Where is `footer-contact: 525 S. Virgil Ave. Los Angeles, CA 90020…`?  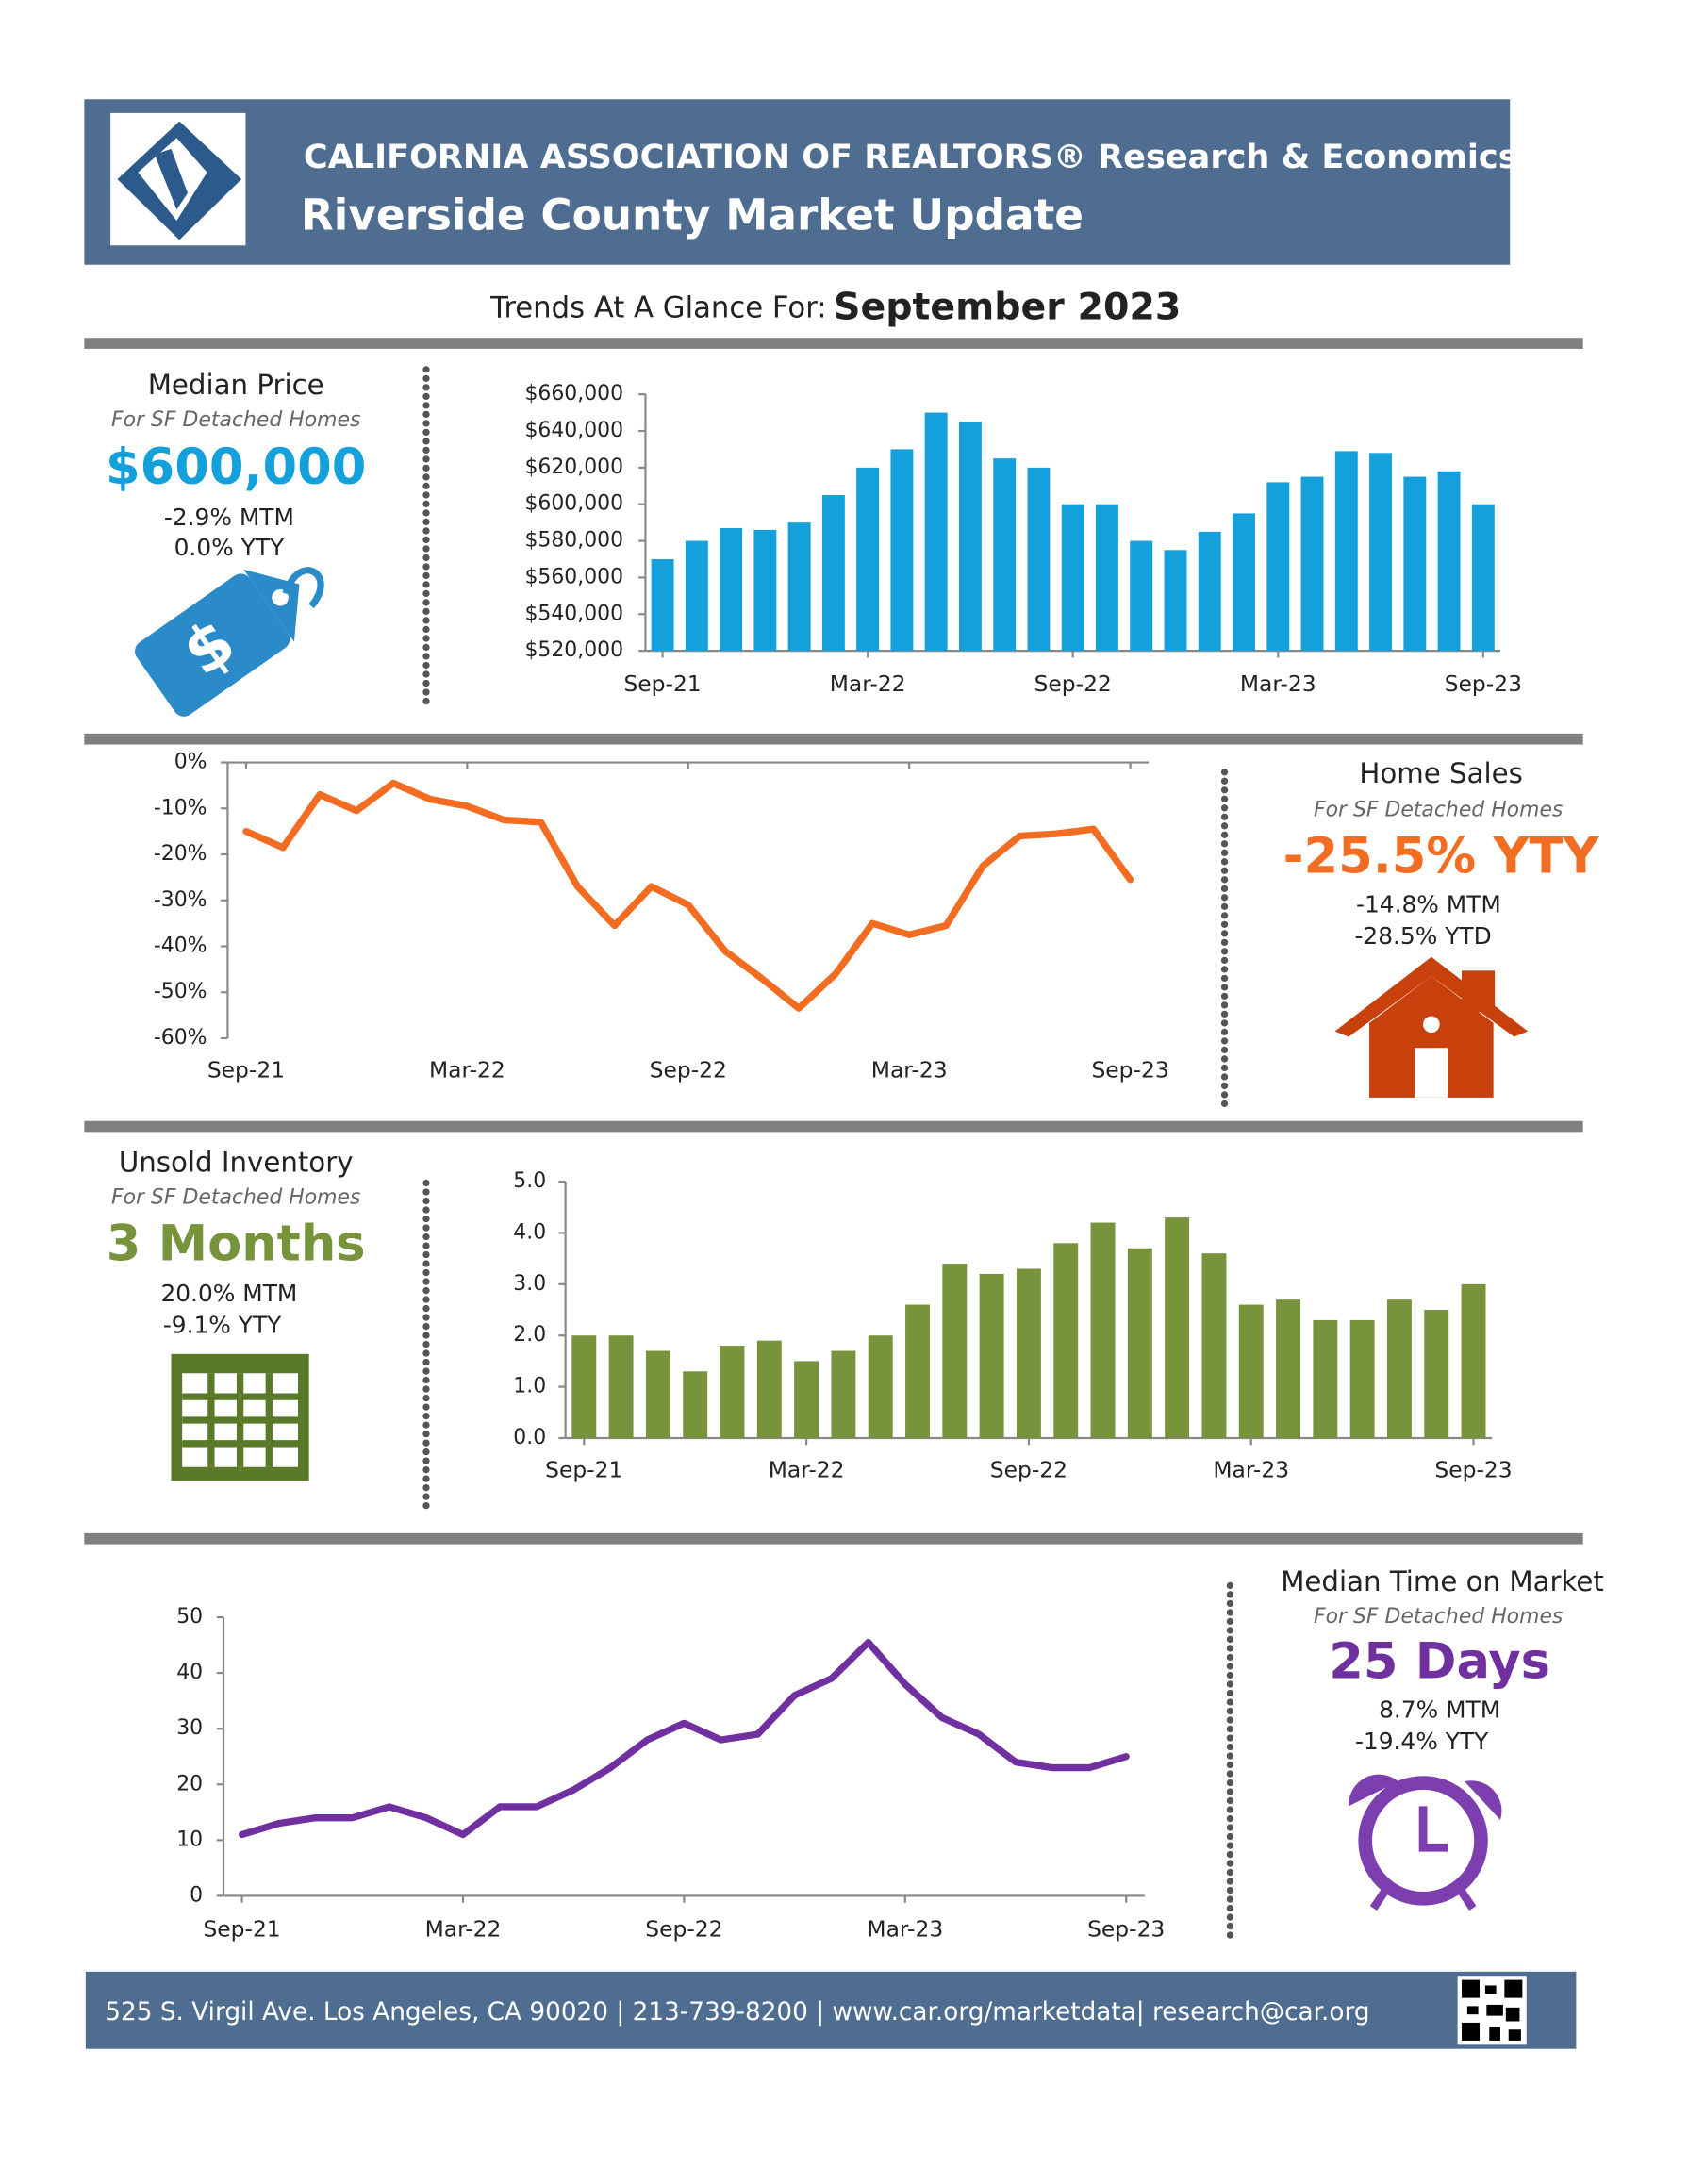
footer-contact: 525 S. Virgil Ave. Los Angeles, CA 90020… is located at coordinates (737, 2012).